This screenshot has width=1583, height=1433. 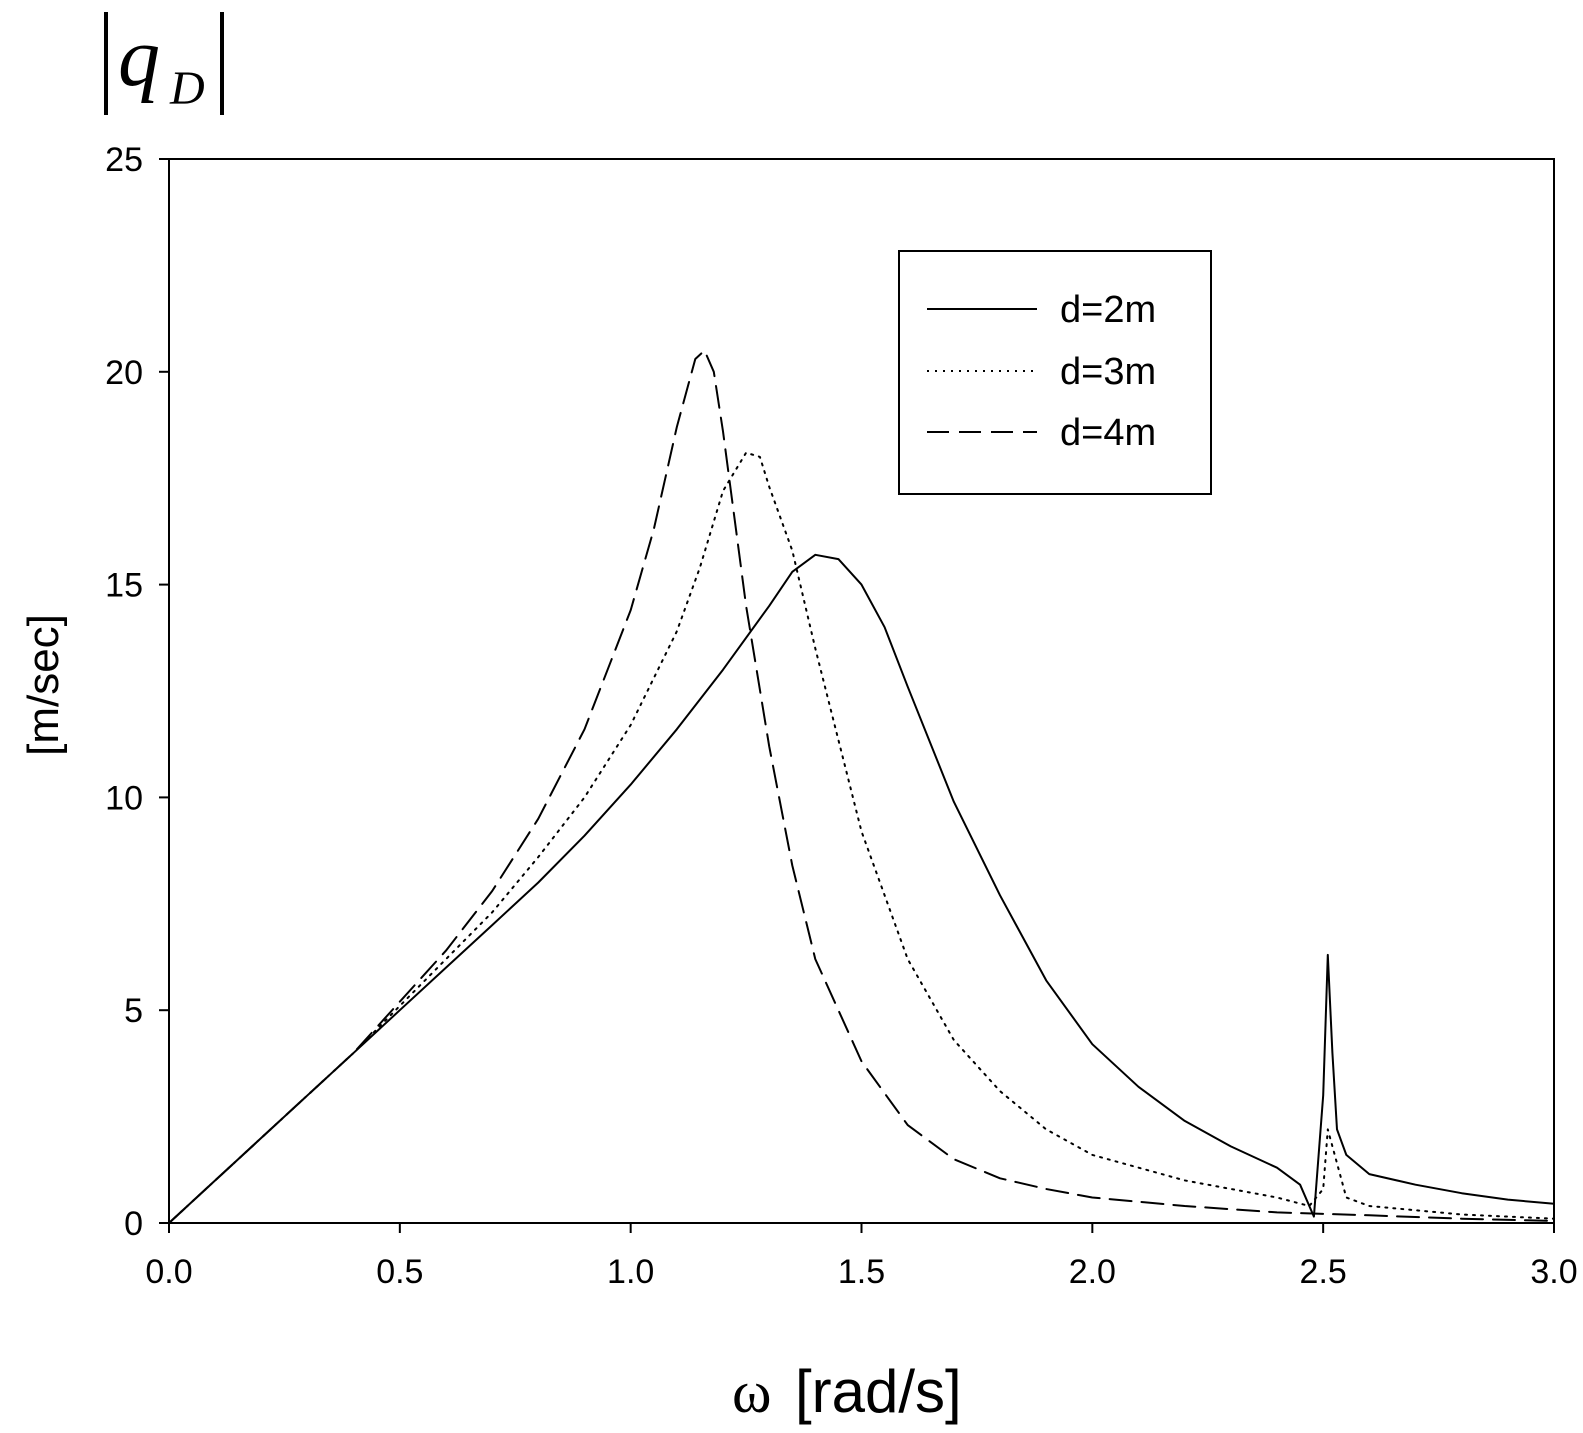 I want to click on x-tick-label-5: 2.5, so click(x=1323, y=1272).